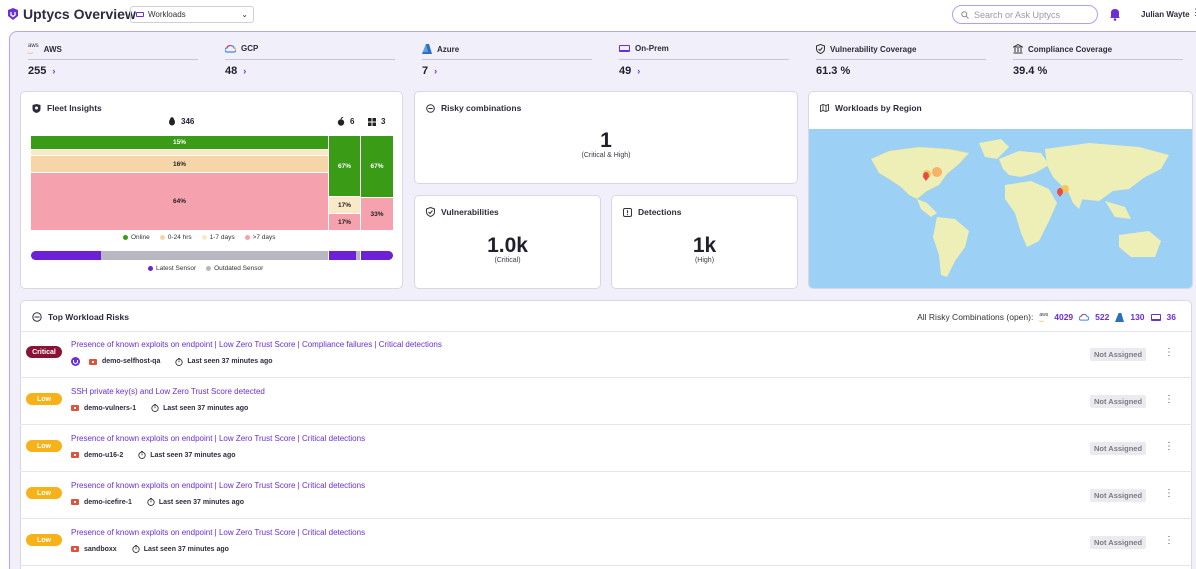 The width and height of the screenshot is (1196, 569). I want to click on onprem-risk-count: 36, so click(1171, 317).